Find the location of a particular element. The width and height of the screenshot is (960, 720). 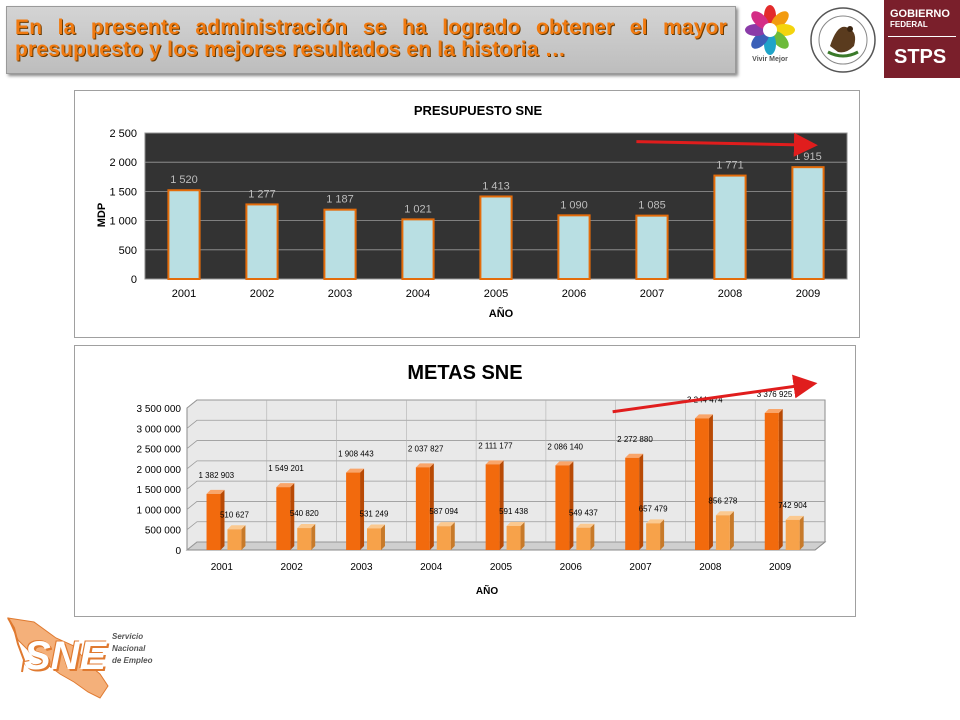

y-tick-label: 2 500 is located at coordinates (123, 134).